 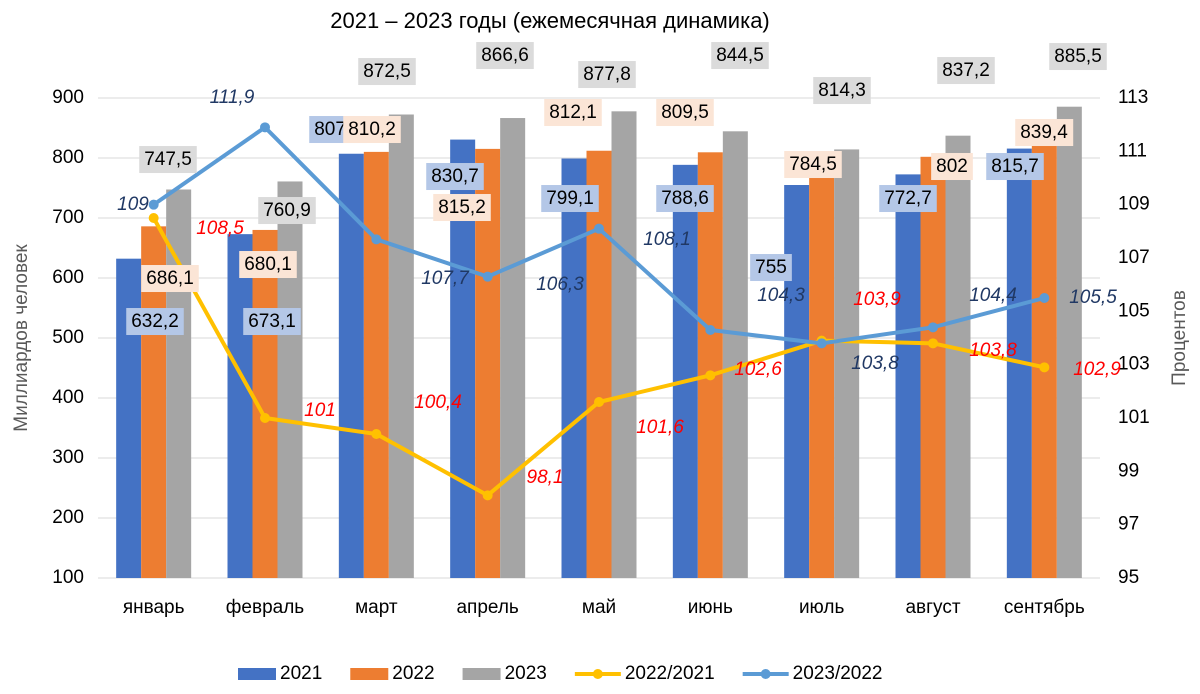 What do you see at coordinates (445, 278) in the screenshot?
I see `data-label: 107,7` at bounding box center [445, 278].